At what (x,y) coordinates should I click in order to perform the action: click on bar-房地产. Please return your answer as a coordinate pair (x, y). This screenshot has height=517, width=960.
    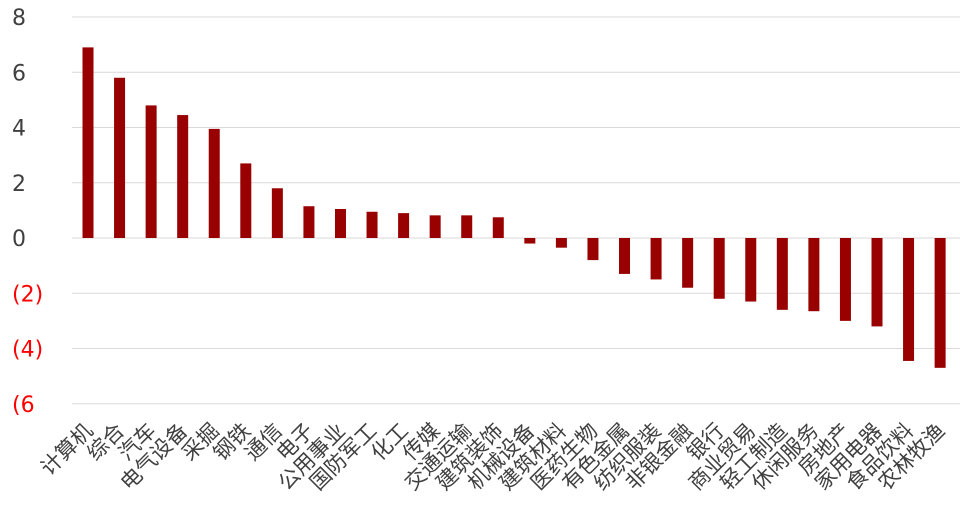
    Looking at the image, I should click on (845, 279).